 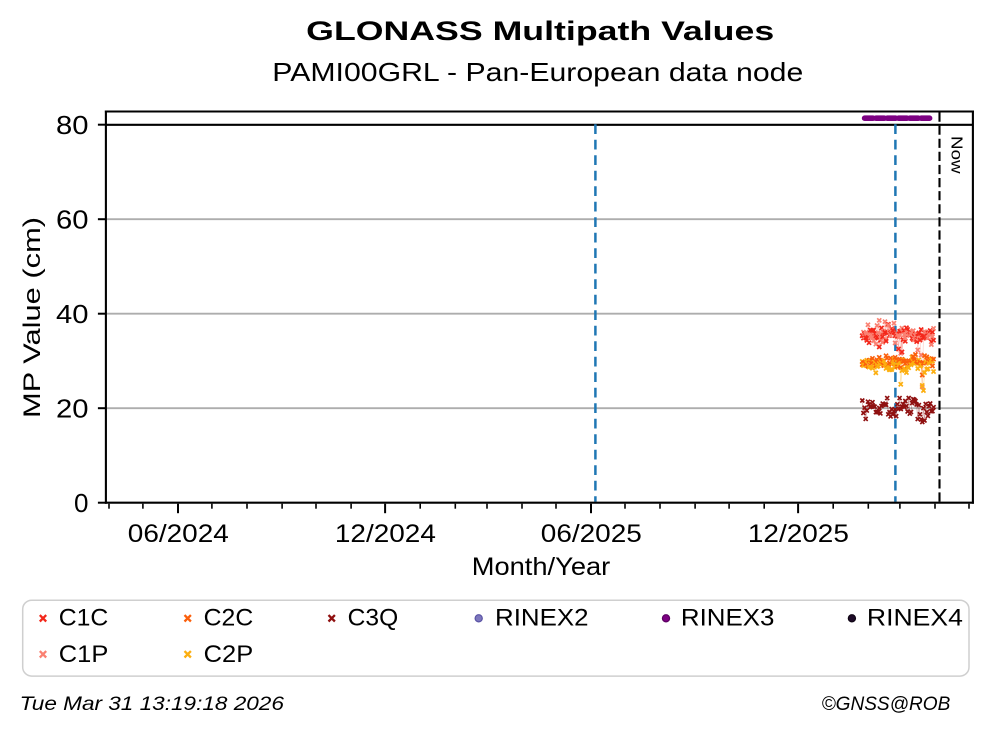 What do you see at coordinates (81, 503) in the screenshot?
I see `svg-text: 0` at bounding box center [81, 503].